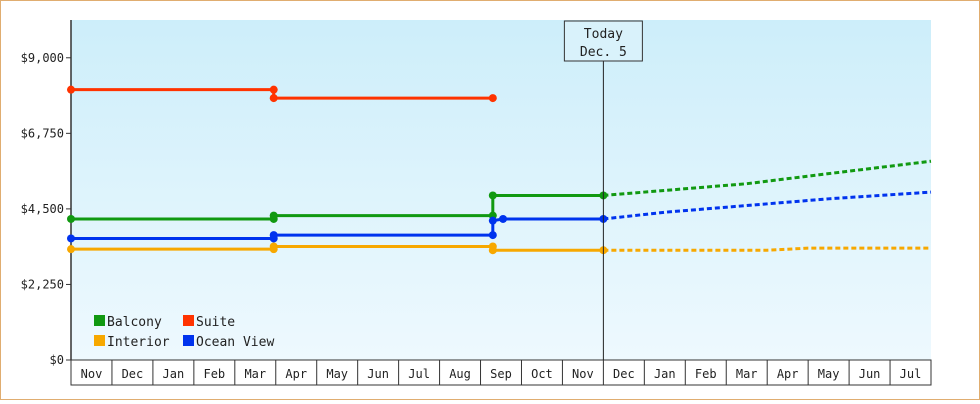 Image resolution: width=980 pixels, height=404 pixels. I want to click on series-line-interior, so click(337, 248).